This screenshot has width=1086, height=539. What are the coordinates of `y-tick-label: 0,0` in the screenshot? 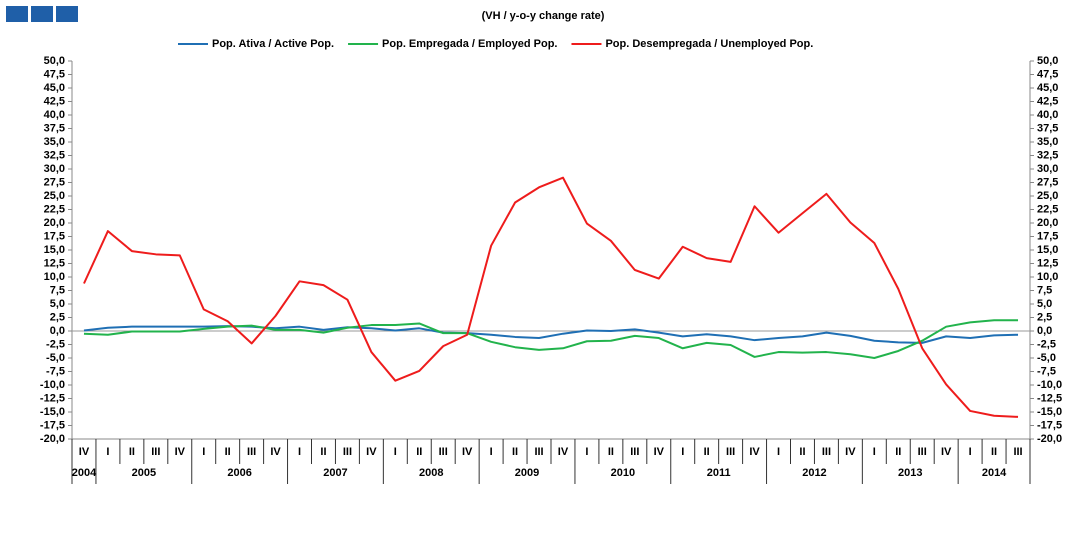 It's located at (57, 331).